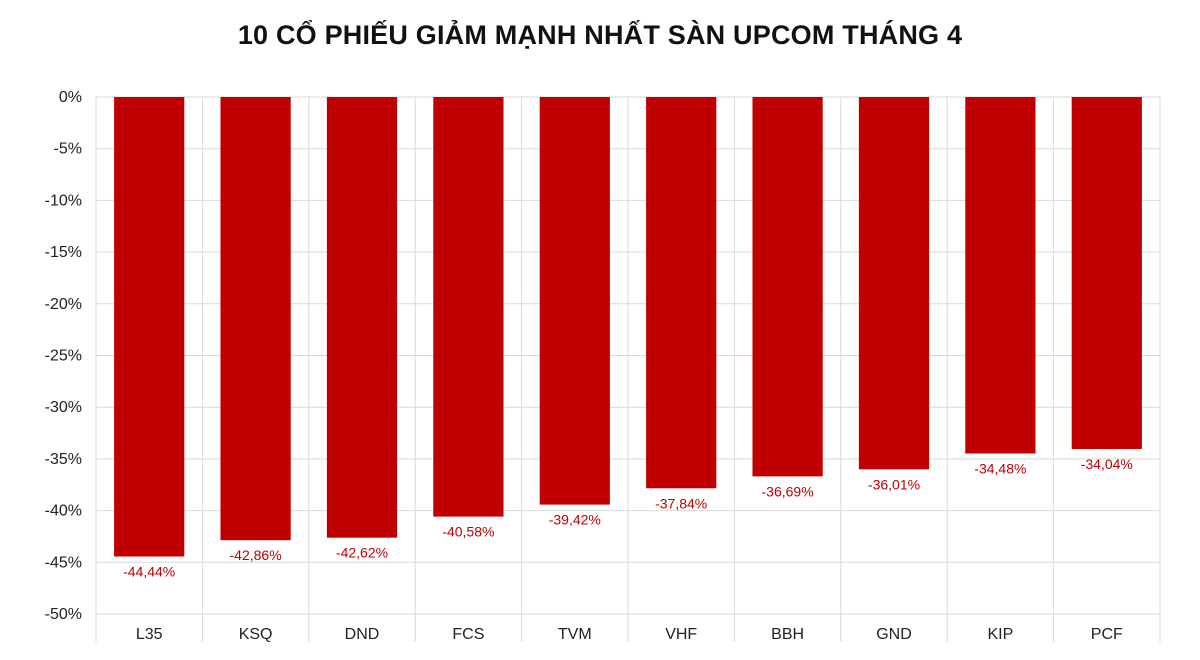  What do you see at coordinates (63, 562) in the screenshot?
I see `y-tick-label: -45%` at bounding box center [63, 562].